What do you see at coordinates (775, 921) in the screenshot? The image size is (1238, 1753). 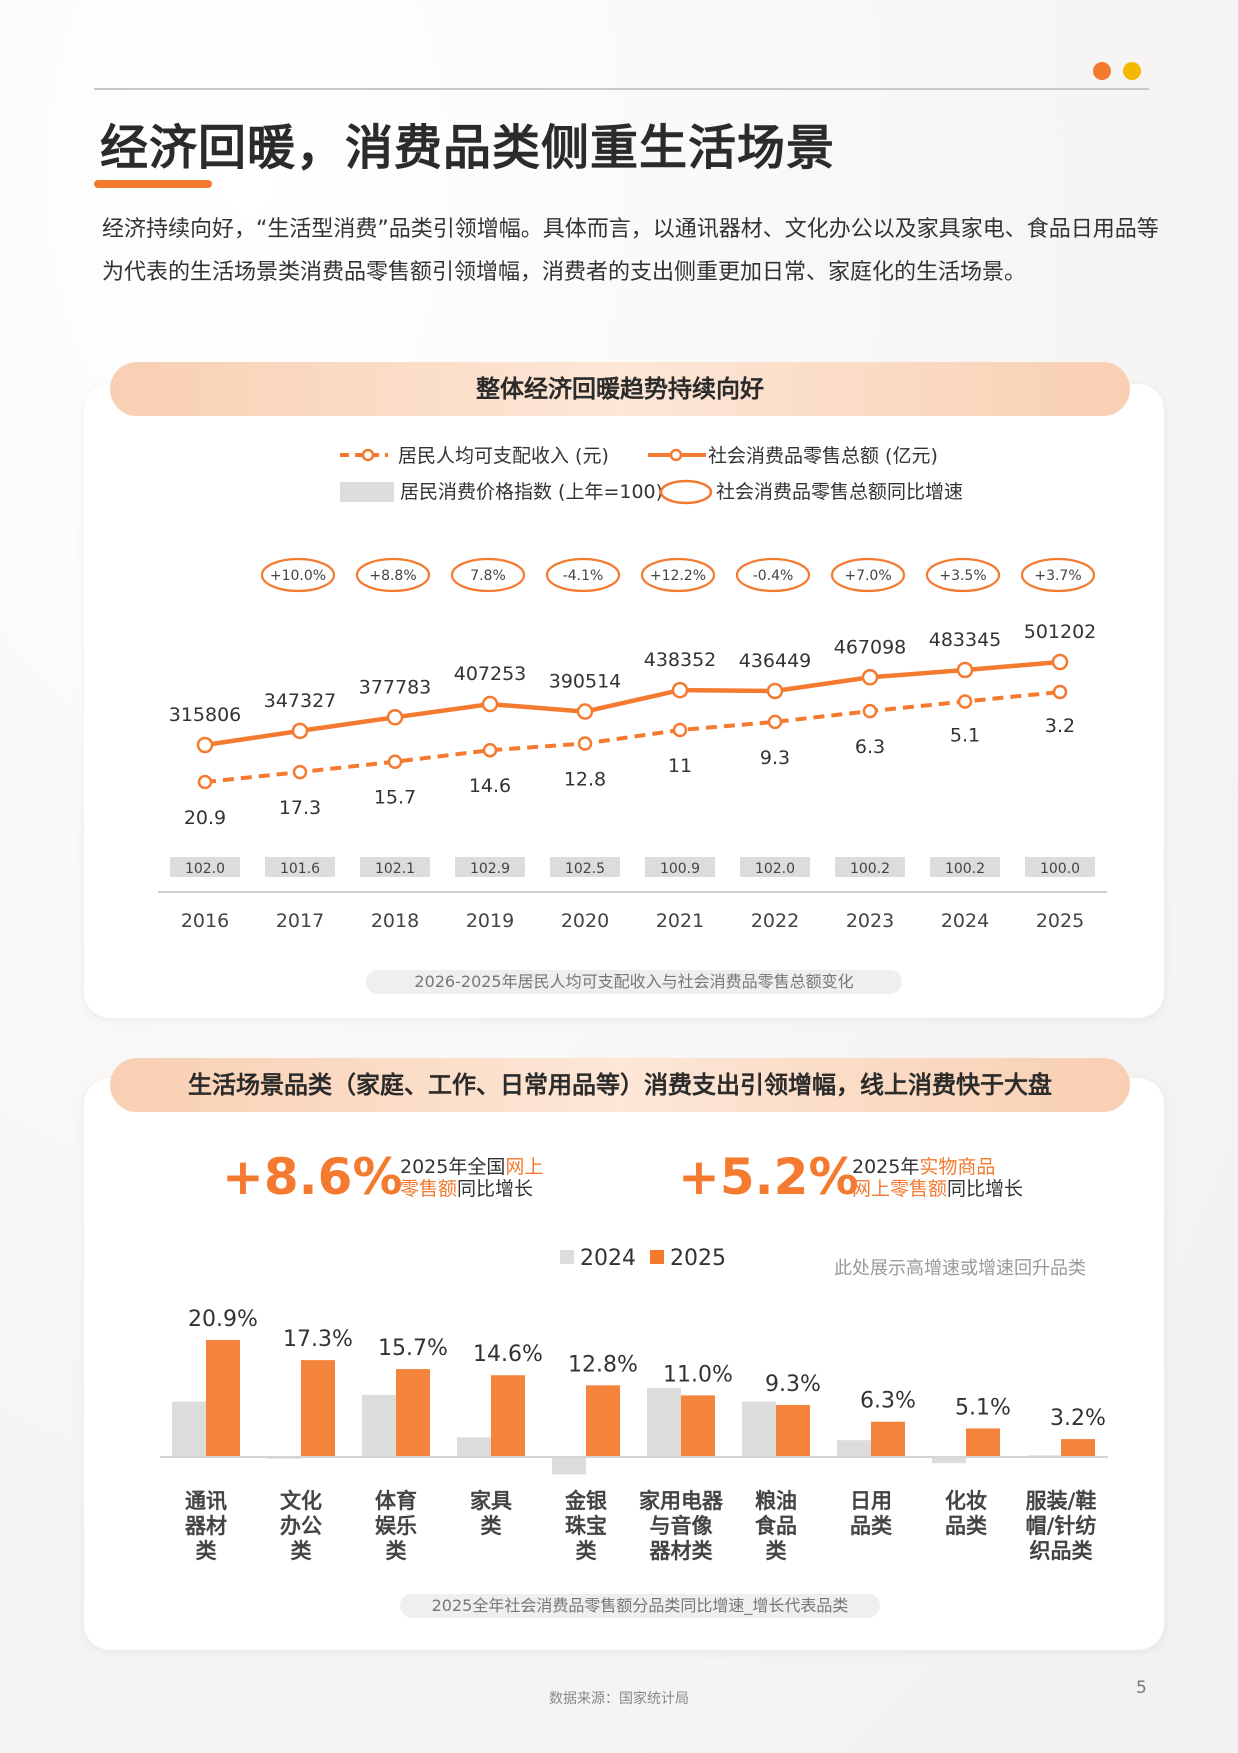 I see `trend-x-tick: 2022` at bounding box center [775, 921].